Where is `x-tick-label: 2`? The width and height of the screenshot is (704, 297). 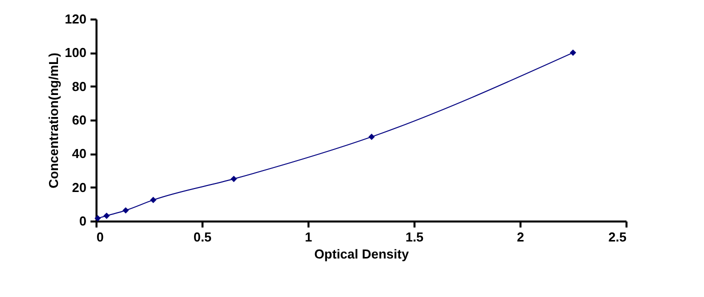
x-tick-label: 2 is located at coordinates (520, 237).